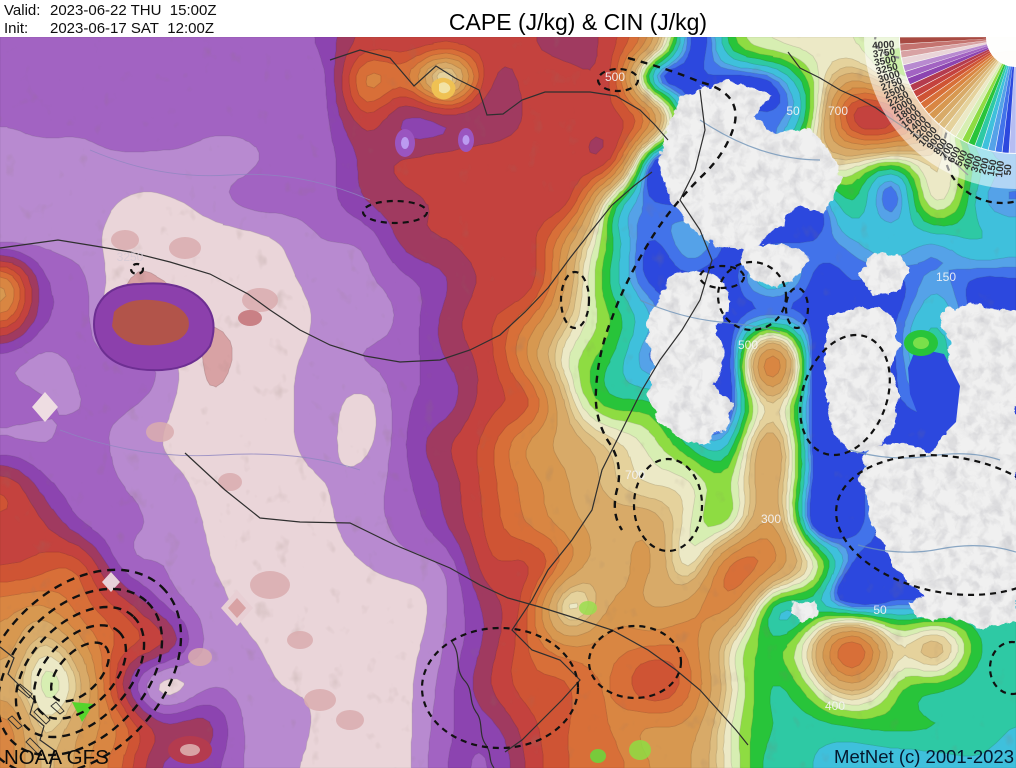 The width and height of the screenshot is (1016, 768). Describe the element at coordinates (16, 28) in the screenshot. I see `svg-text: Init:` at that location.